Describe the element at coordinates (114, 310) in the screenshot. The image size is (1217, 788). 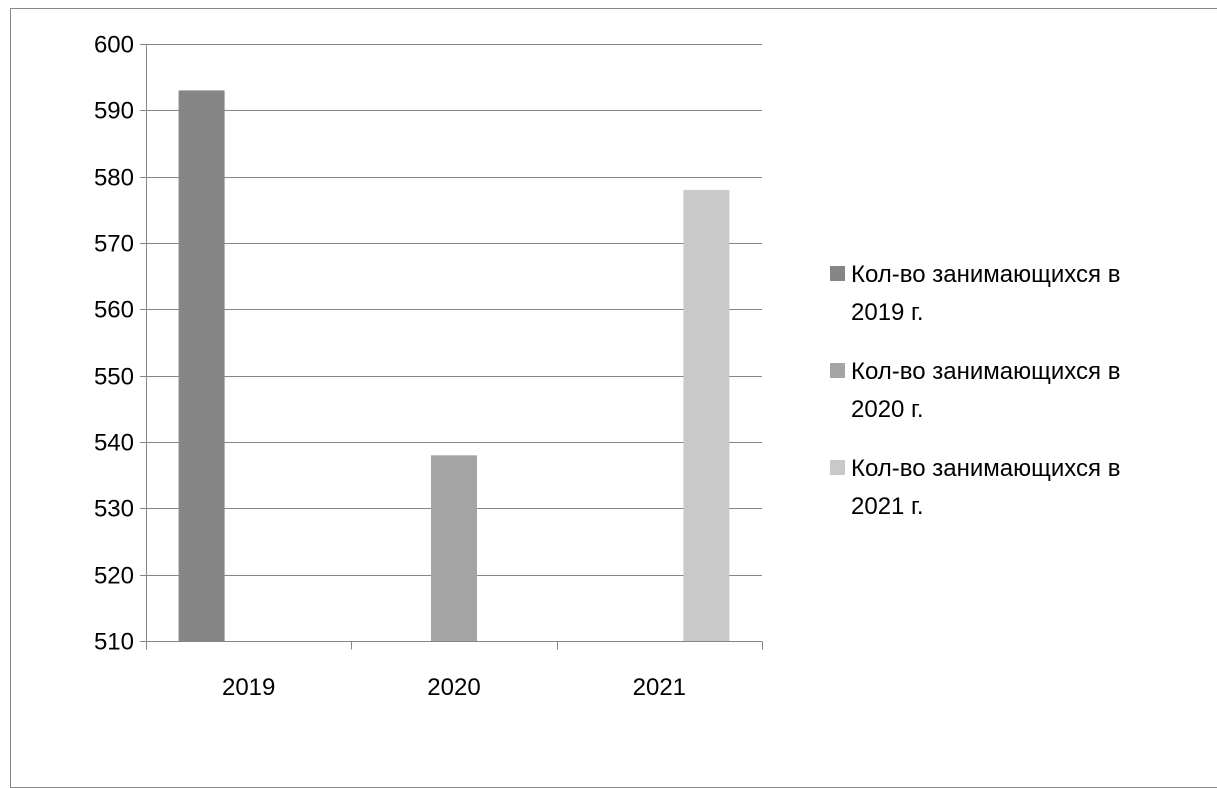
I see `y-tick-label-560: 560` at that location.